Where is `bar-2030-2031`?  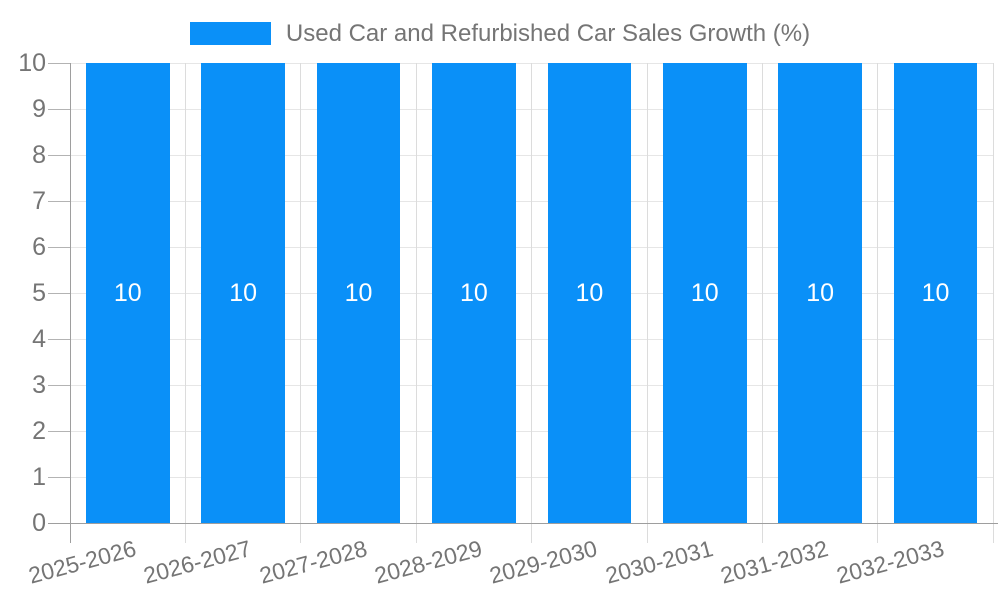 bar-2030-2031 is located at coordinates (705, 293).